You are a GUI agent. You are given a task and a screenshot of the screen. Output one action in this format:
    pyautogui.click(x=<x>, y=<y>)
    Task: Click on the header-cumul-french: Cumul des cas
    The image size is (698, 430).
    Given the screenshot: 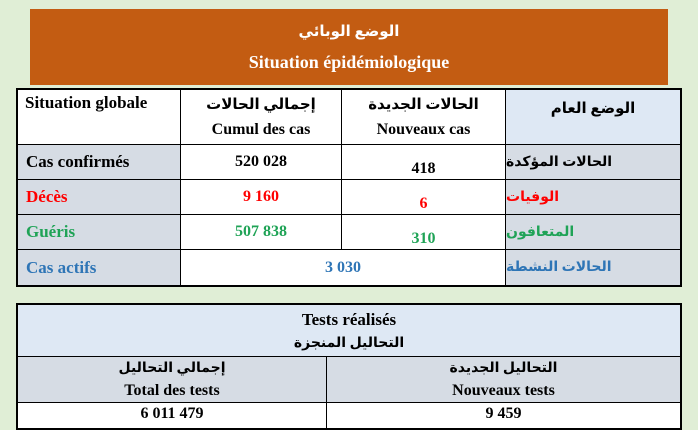 What is the action you would take?
    pyautogui.click(x=261, y=129)
    